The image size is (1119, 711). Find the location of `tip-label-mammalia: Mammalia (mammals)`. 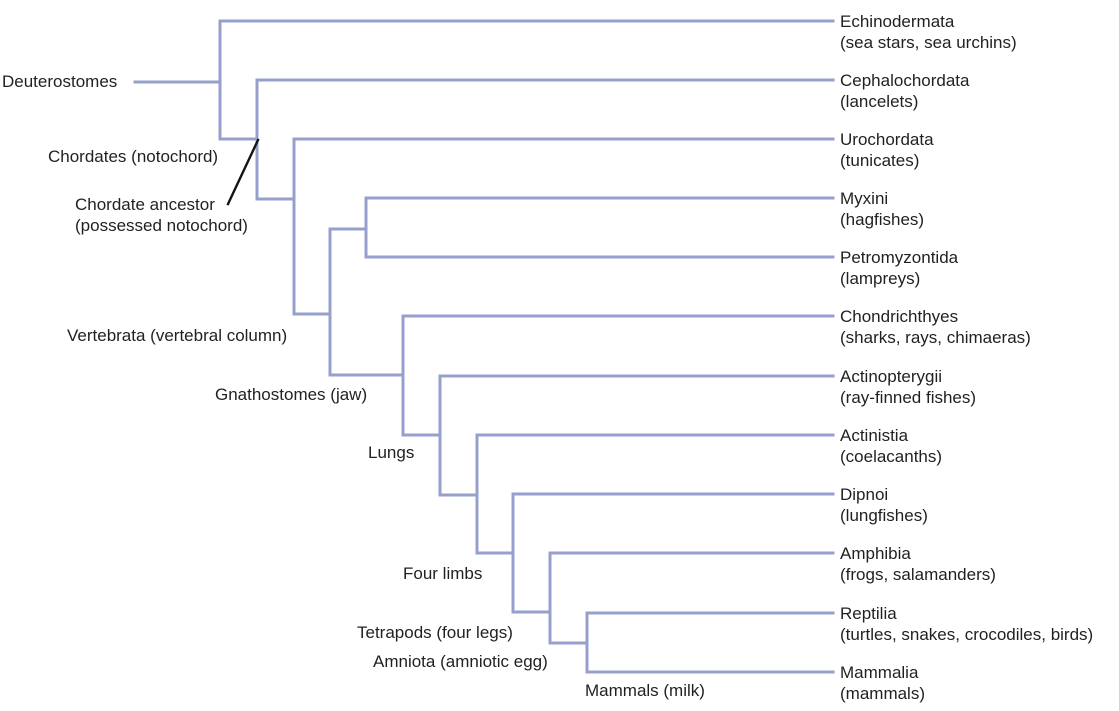

tip-label-mammalia: Mammalia (mammals) is located at coordinates (882, 683).